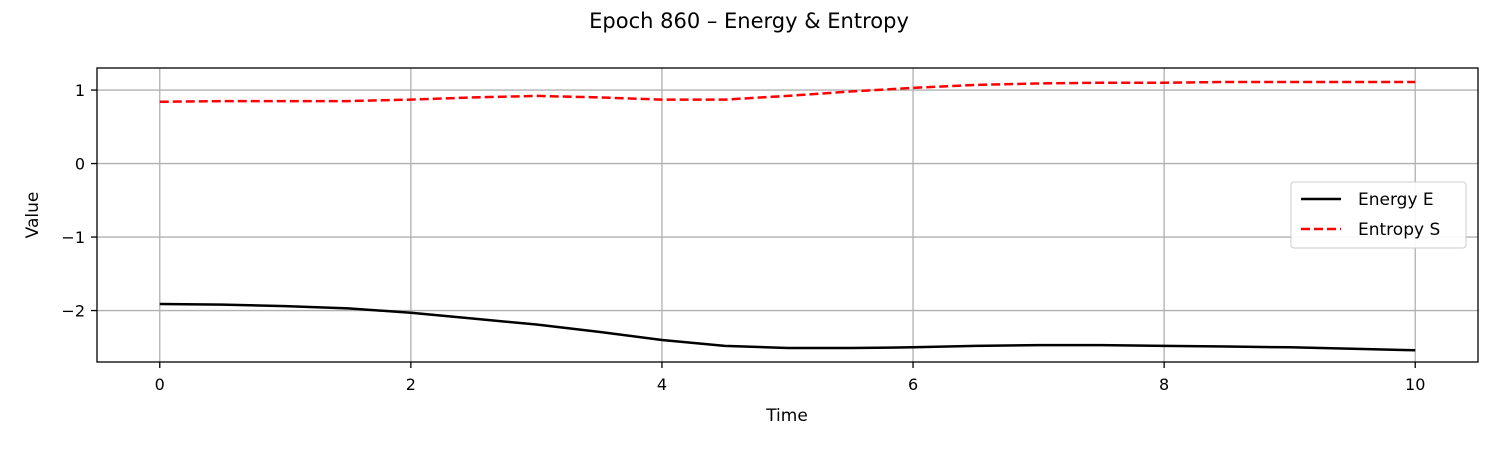  I want to click on x-tick-label: 8, so click(1164, 384).